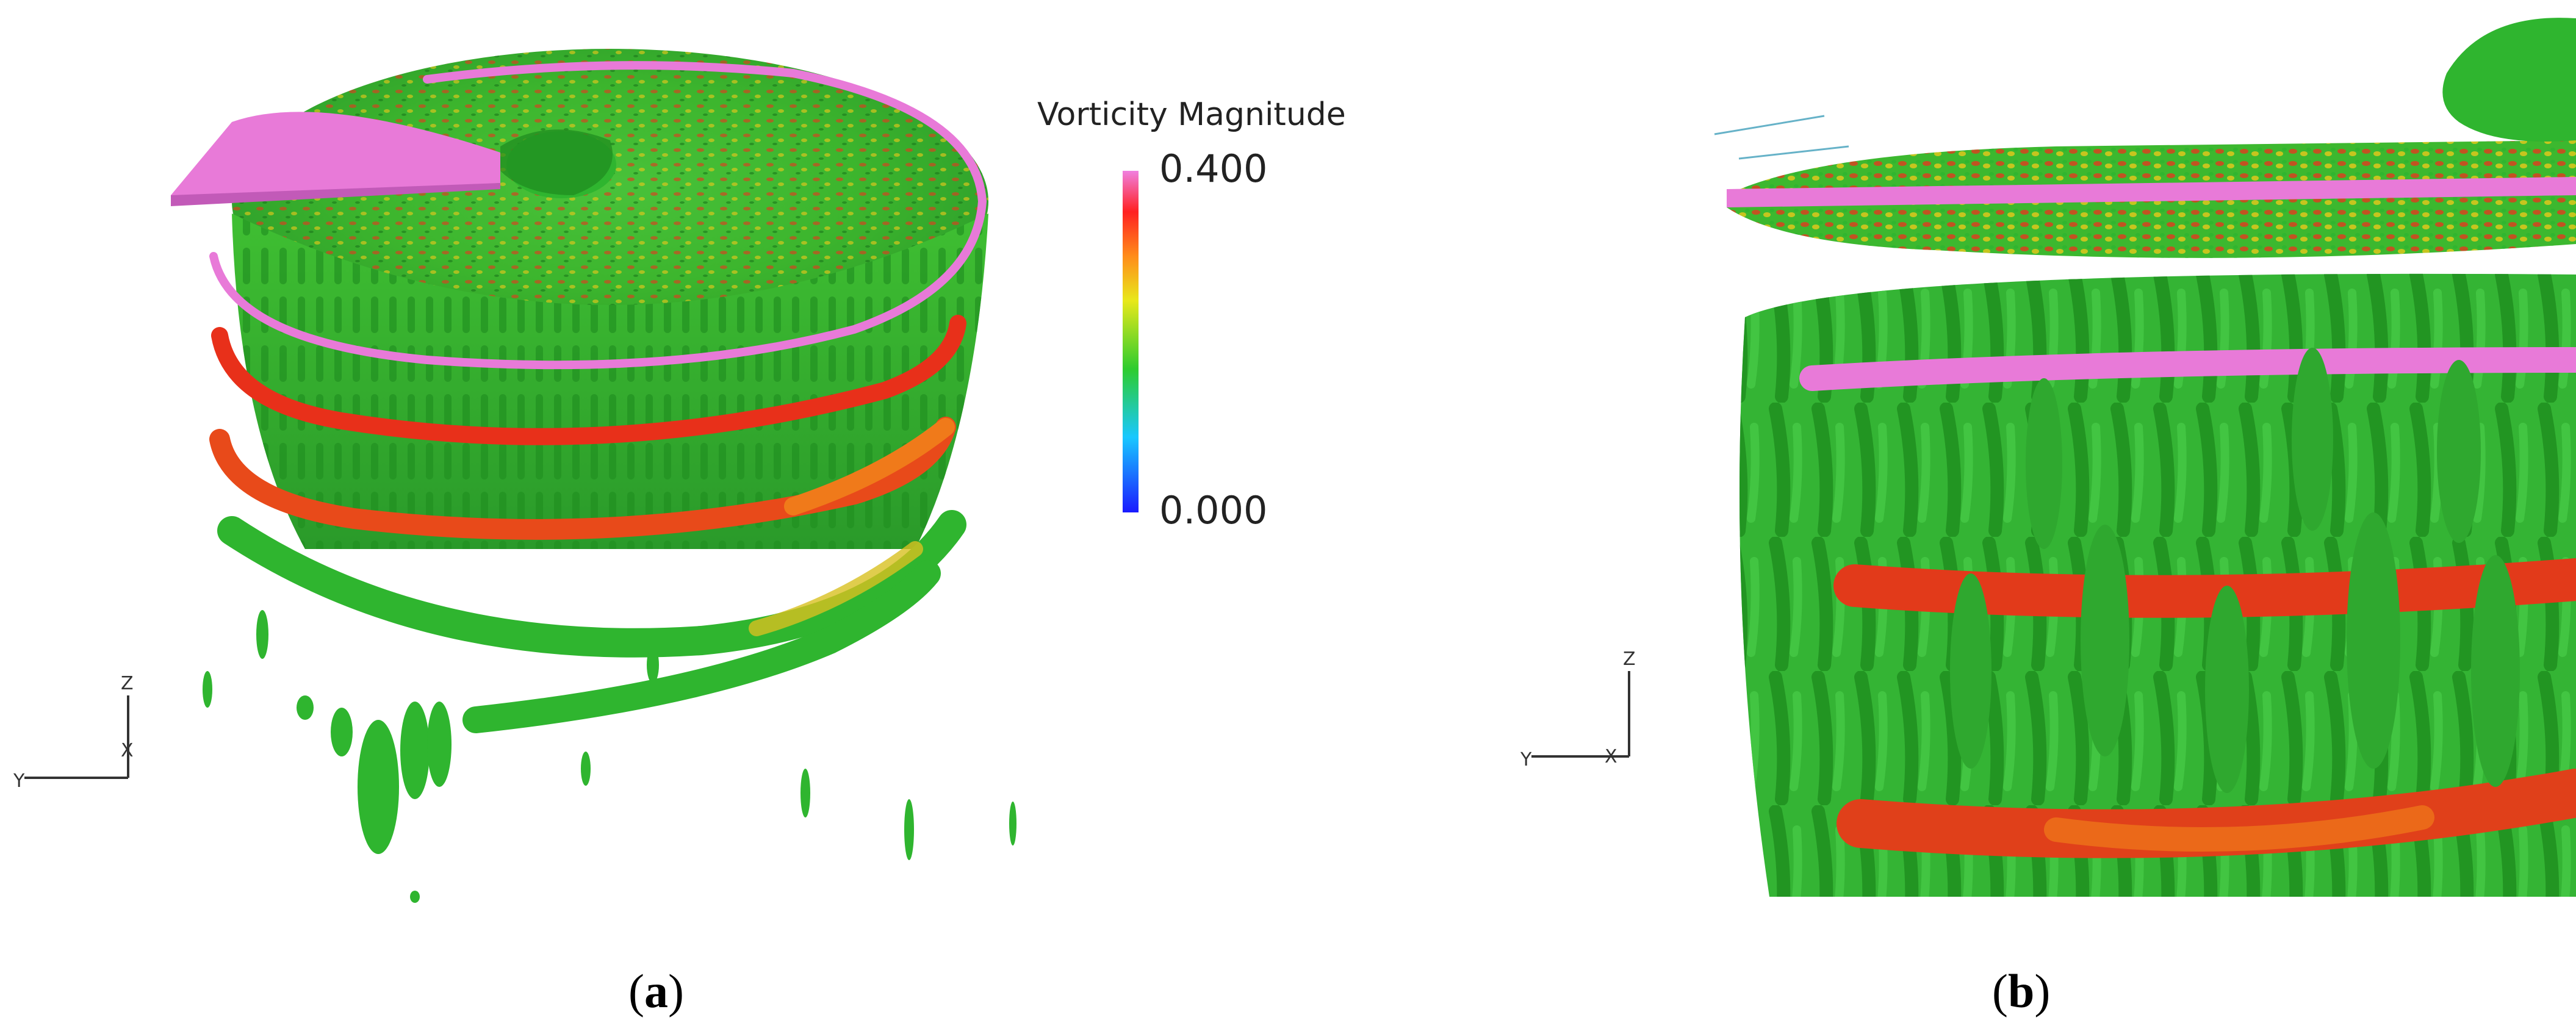 This screenshot has width=2576, height=1034. I want to click on axis-a-y-label: Y, so click(19, 781).